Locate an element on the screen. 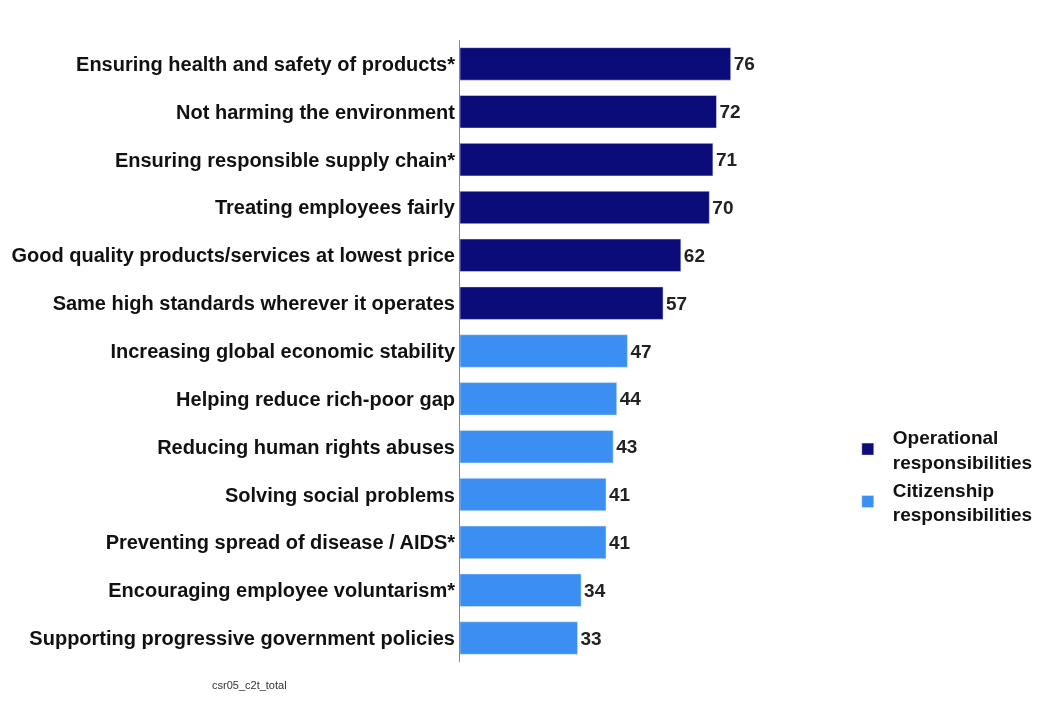 This screenshot has width=1050, height=702. data-label: 71 is located at coordinates (726, 160).